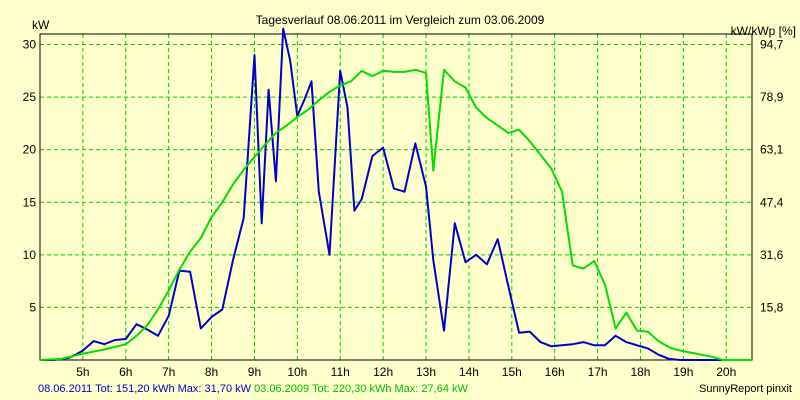 Image resolution: width=800 pixels, height=400 pixels. Describe the element at coordinates (41, 25) in the screenshot. I see `y-axis-label-left: kW` at that location.